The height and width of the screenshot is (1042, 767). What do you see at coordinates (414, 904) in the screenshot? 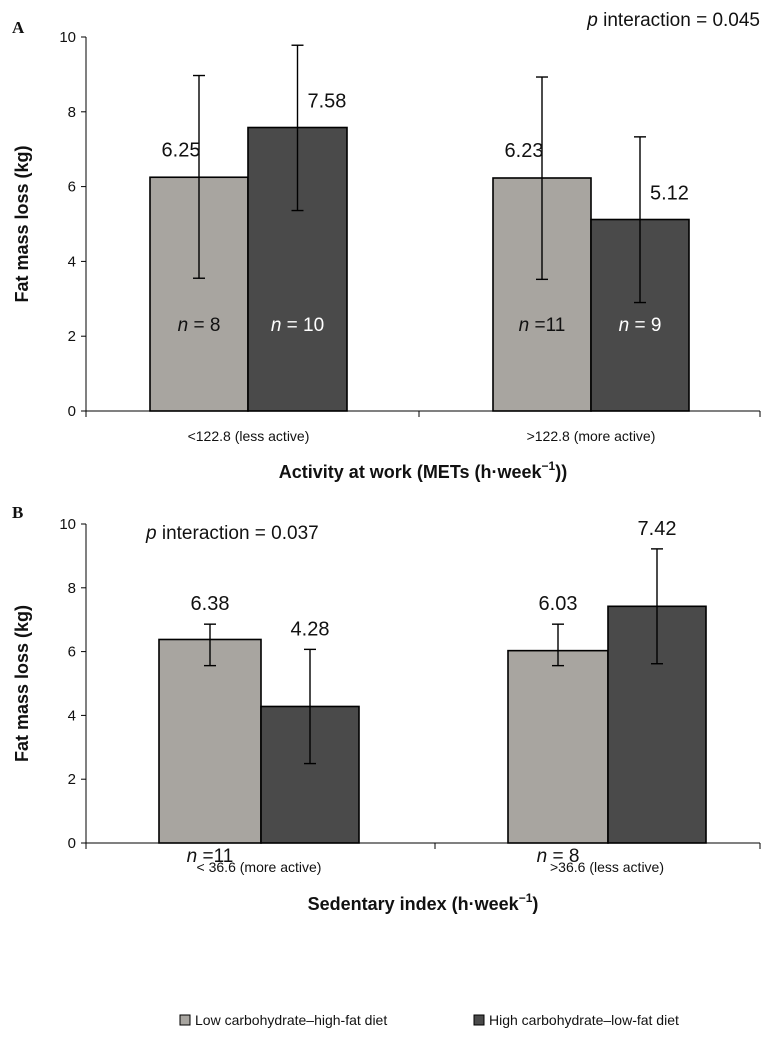
I see `x-axis-label-main: Sedentary index (h·week` at bounding box center [414, 904].